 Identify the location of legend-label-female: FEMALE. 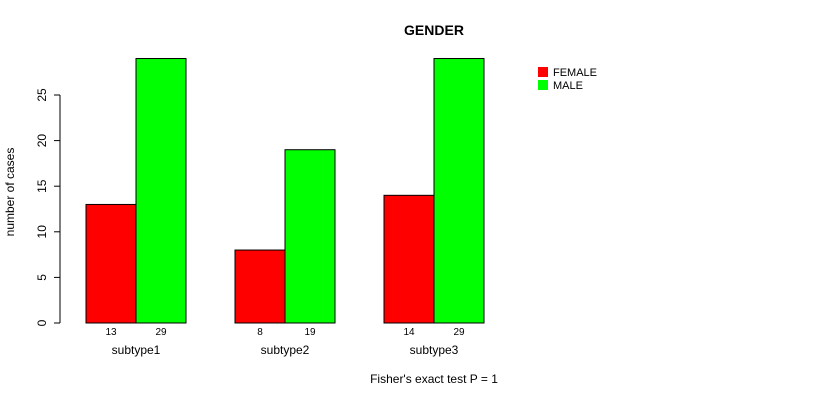
(575, 73).